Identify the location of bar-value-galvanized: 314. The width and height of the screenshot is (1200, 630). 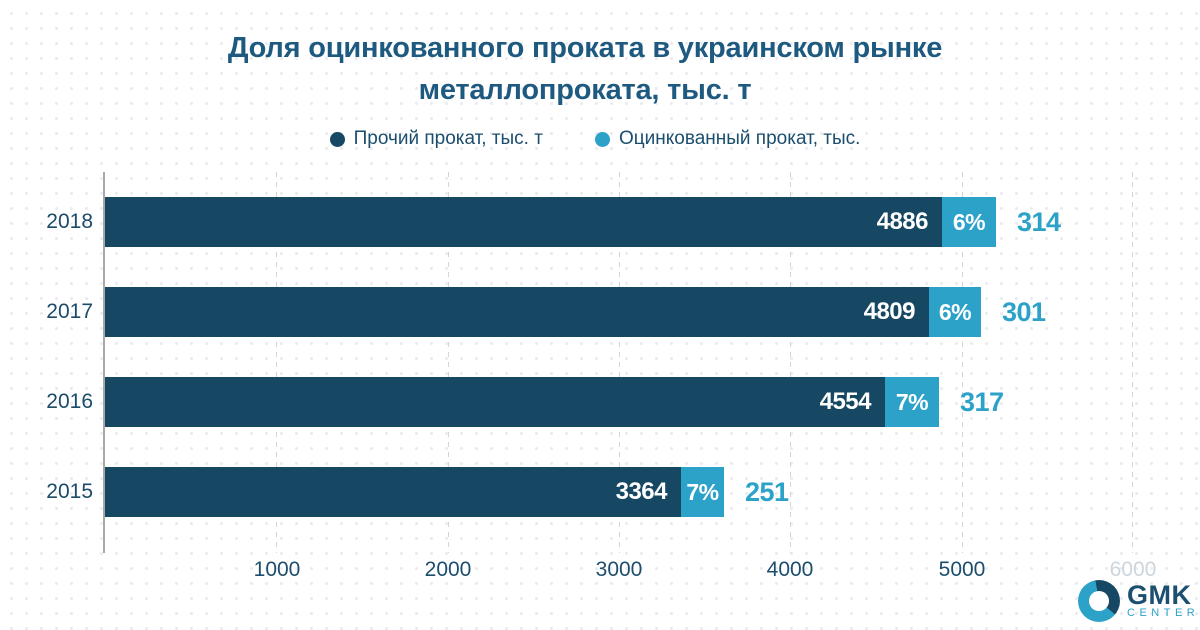
(1039, 221).